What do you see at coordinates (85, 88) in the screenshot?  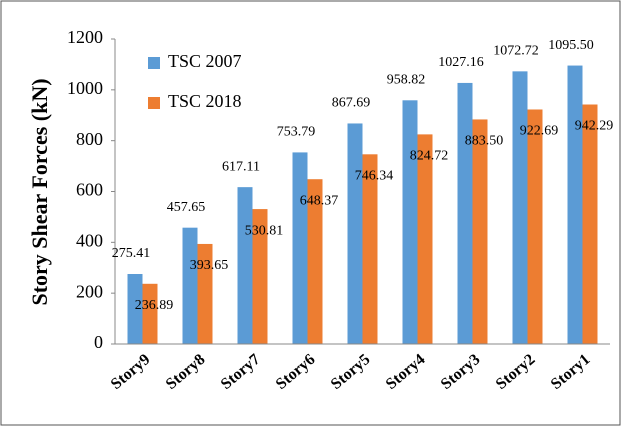 I see `y-tick-label: 1000` at bounding box center [85, 88].